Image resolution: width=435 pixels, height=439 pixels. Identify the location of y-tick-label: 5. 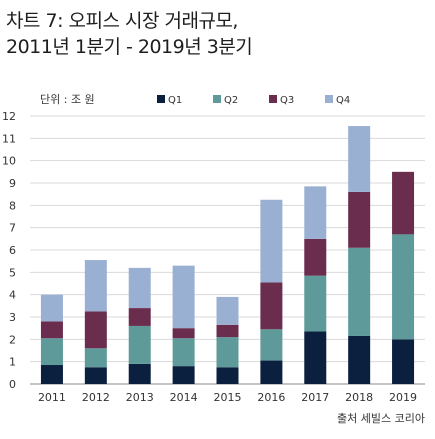
(12, 272).